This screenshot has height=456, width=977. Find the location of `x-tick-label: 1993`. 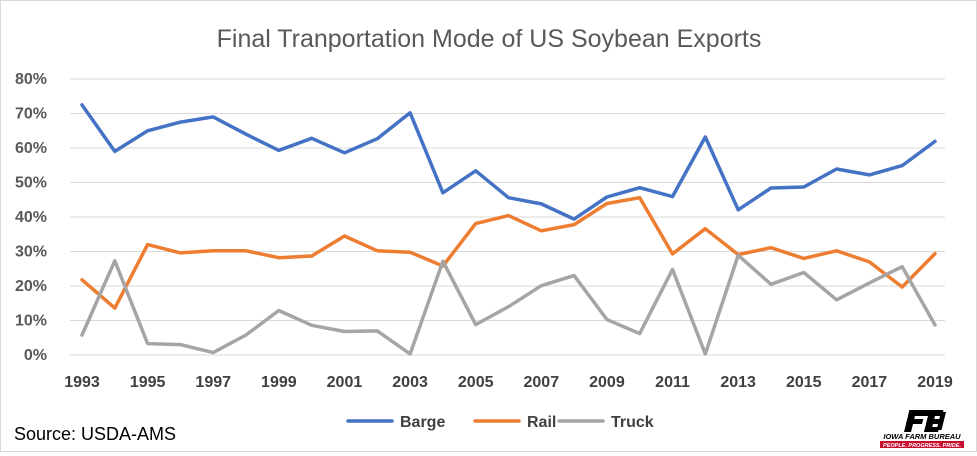

x-tick-label: 1993 is located at coordinates (82, 382).